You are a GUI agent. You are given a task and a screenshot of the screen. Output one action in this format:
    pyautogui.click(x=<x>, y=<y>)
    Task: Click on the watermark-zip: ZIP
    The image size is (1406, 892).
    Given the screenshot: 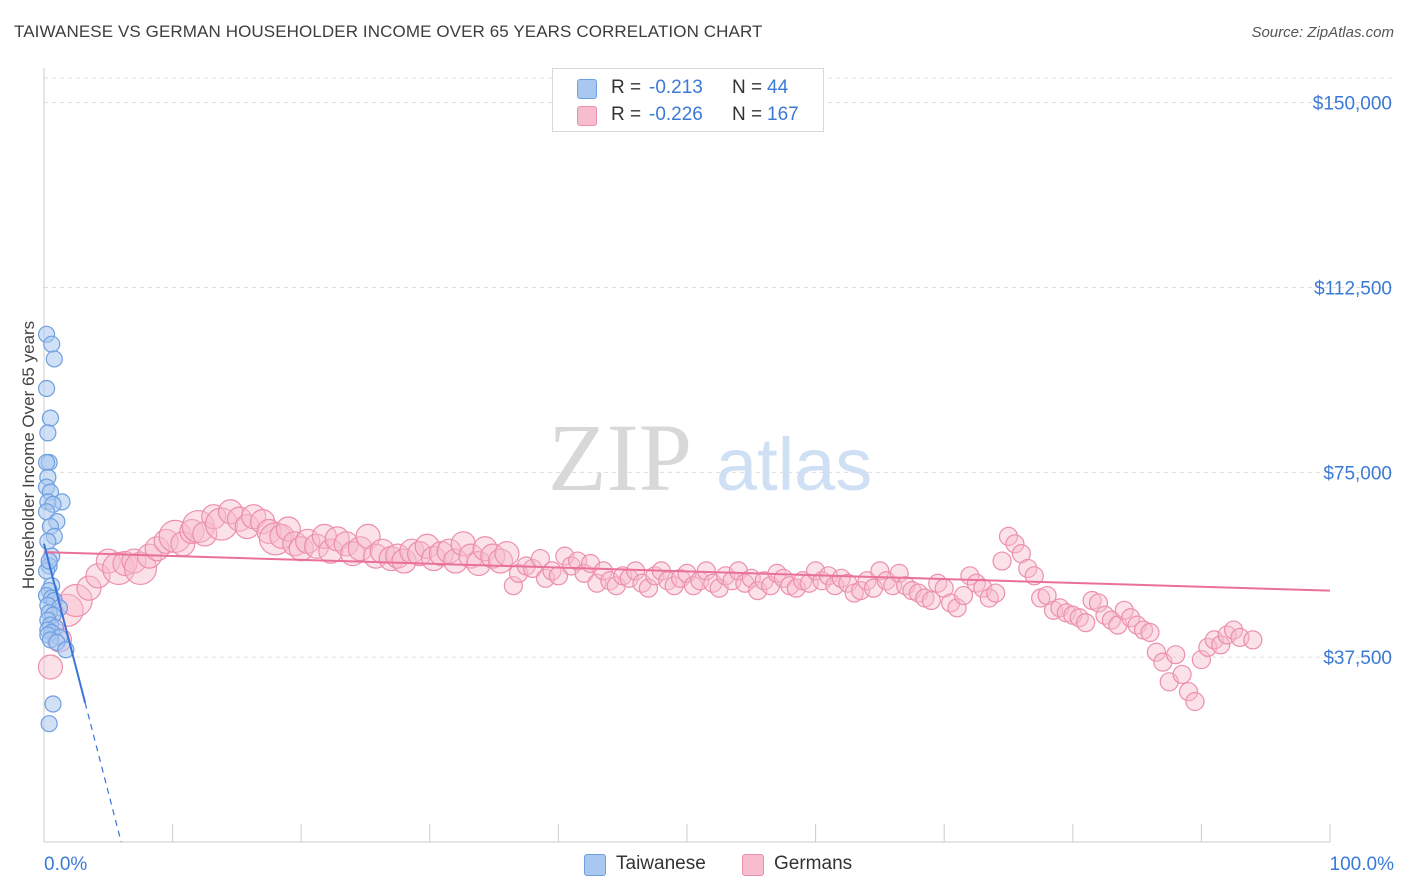 What is the action you would take?
    pyautogui.click(x=620, y=457)
    